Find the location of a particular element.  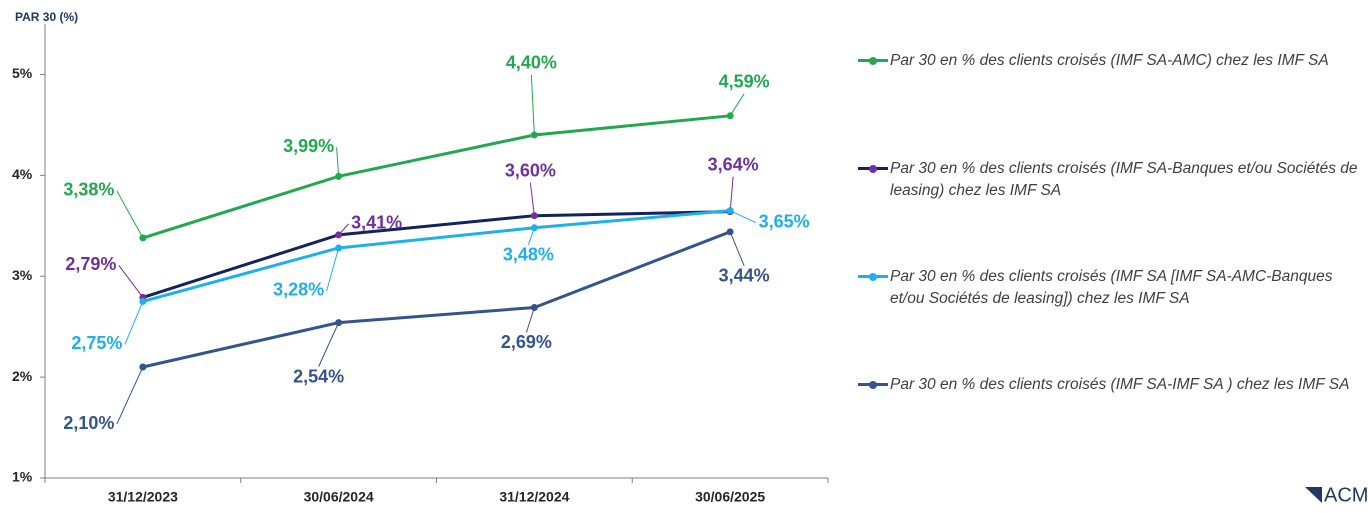

logo: ACM is located at coordinates (1346, 495).